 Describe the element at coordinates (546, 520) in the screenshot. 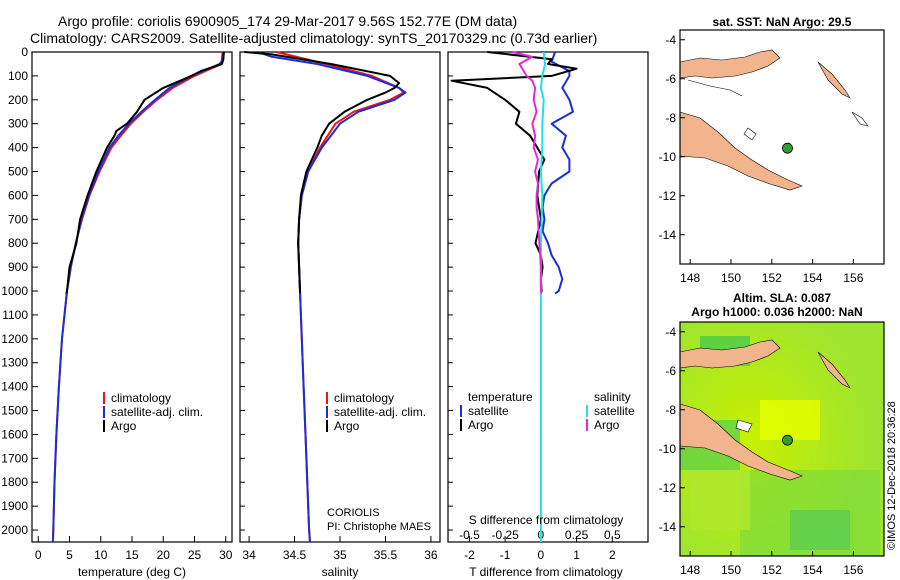

I see `s-difference-axis-label: S difference from climatology` at that location.